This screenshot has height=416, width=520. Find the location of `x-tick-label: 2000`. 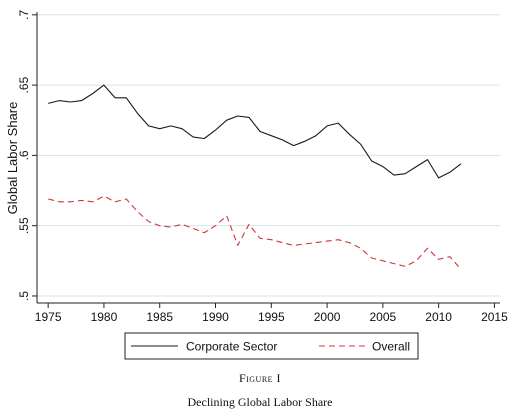

x-tick-label: 2000 is located at coordinates (327, 317).